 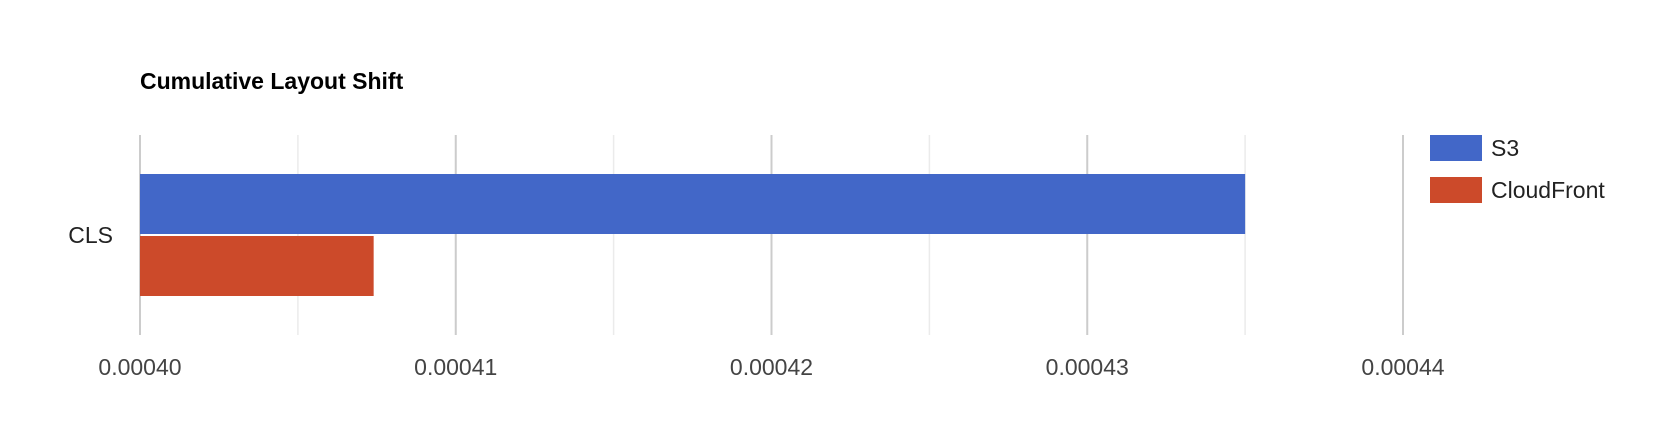 I want to click on bar-s3, so click(x=693, y=204).